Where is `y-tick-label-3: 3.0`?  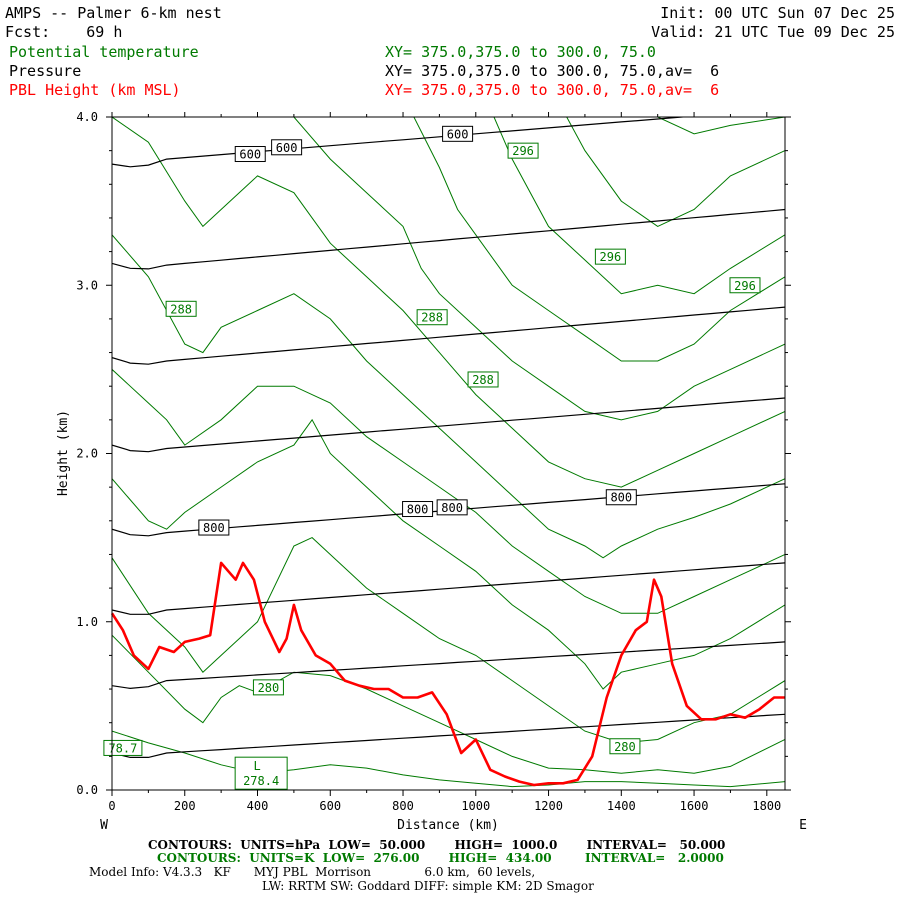 y-tick-label-3: 3.0 is located at coordinates (87, 285).